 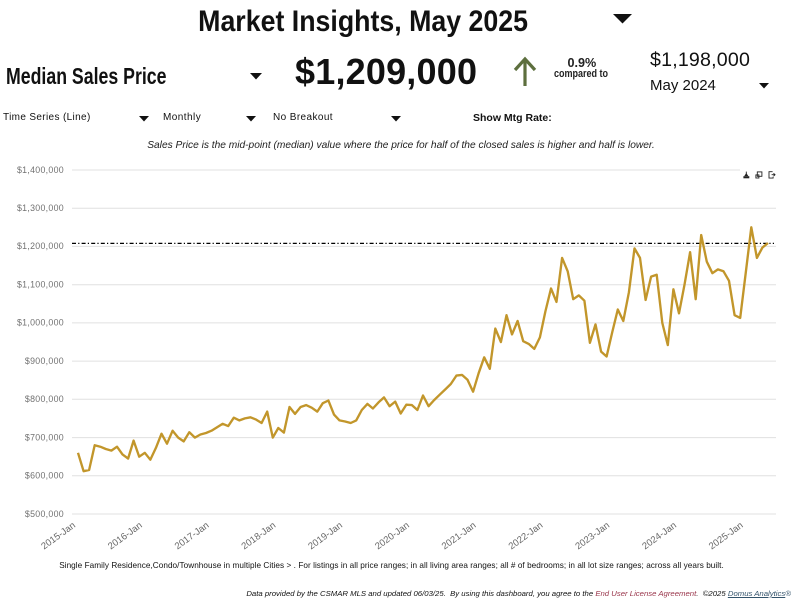 I want to click on svg-text: 2021-Jan, so click(x=459, y=536).